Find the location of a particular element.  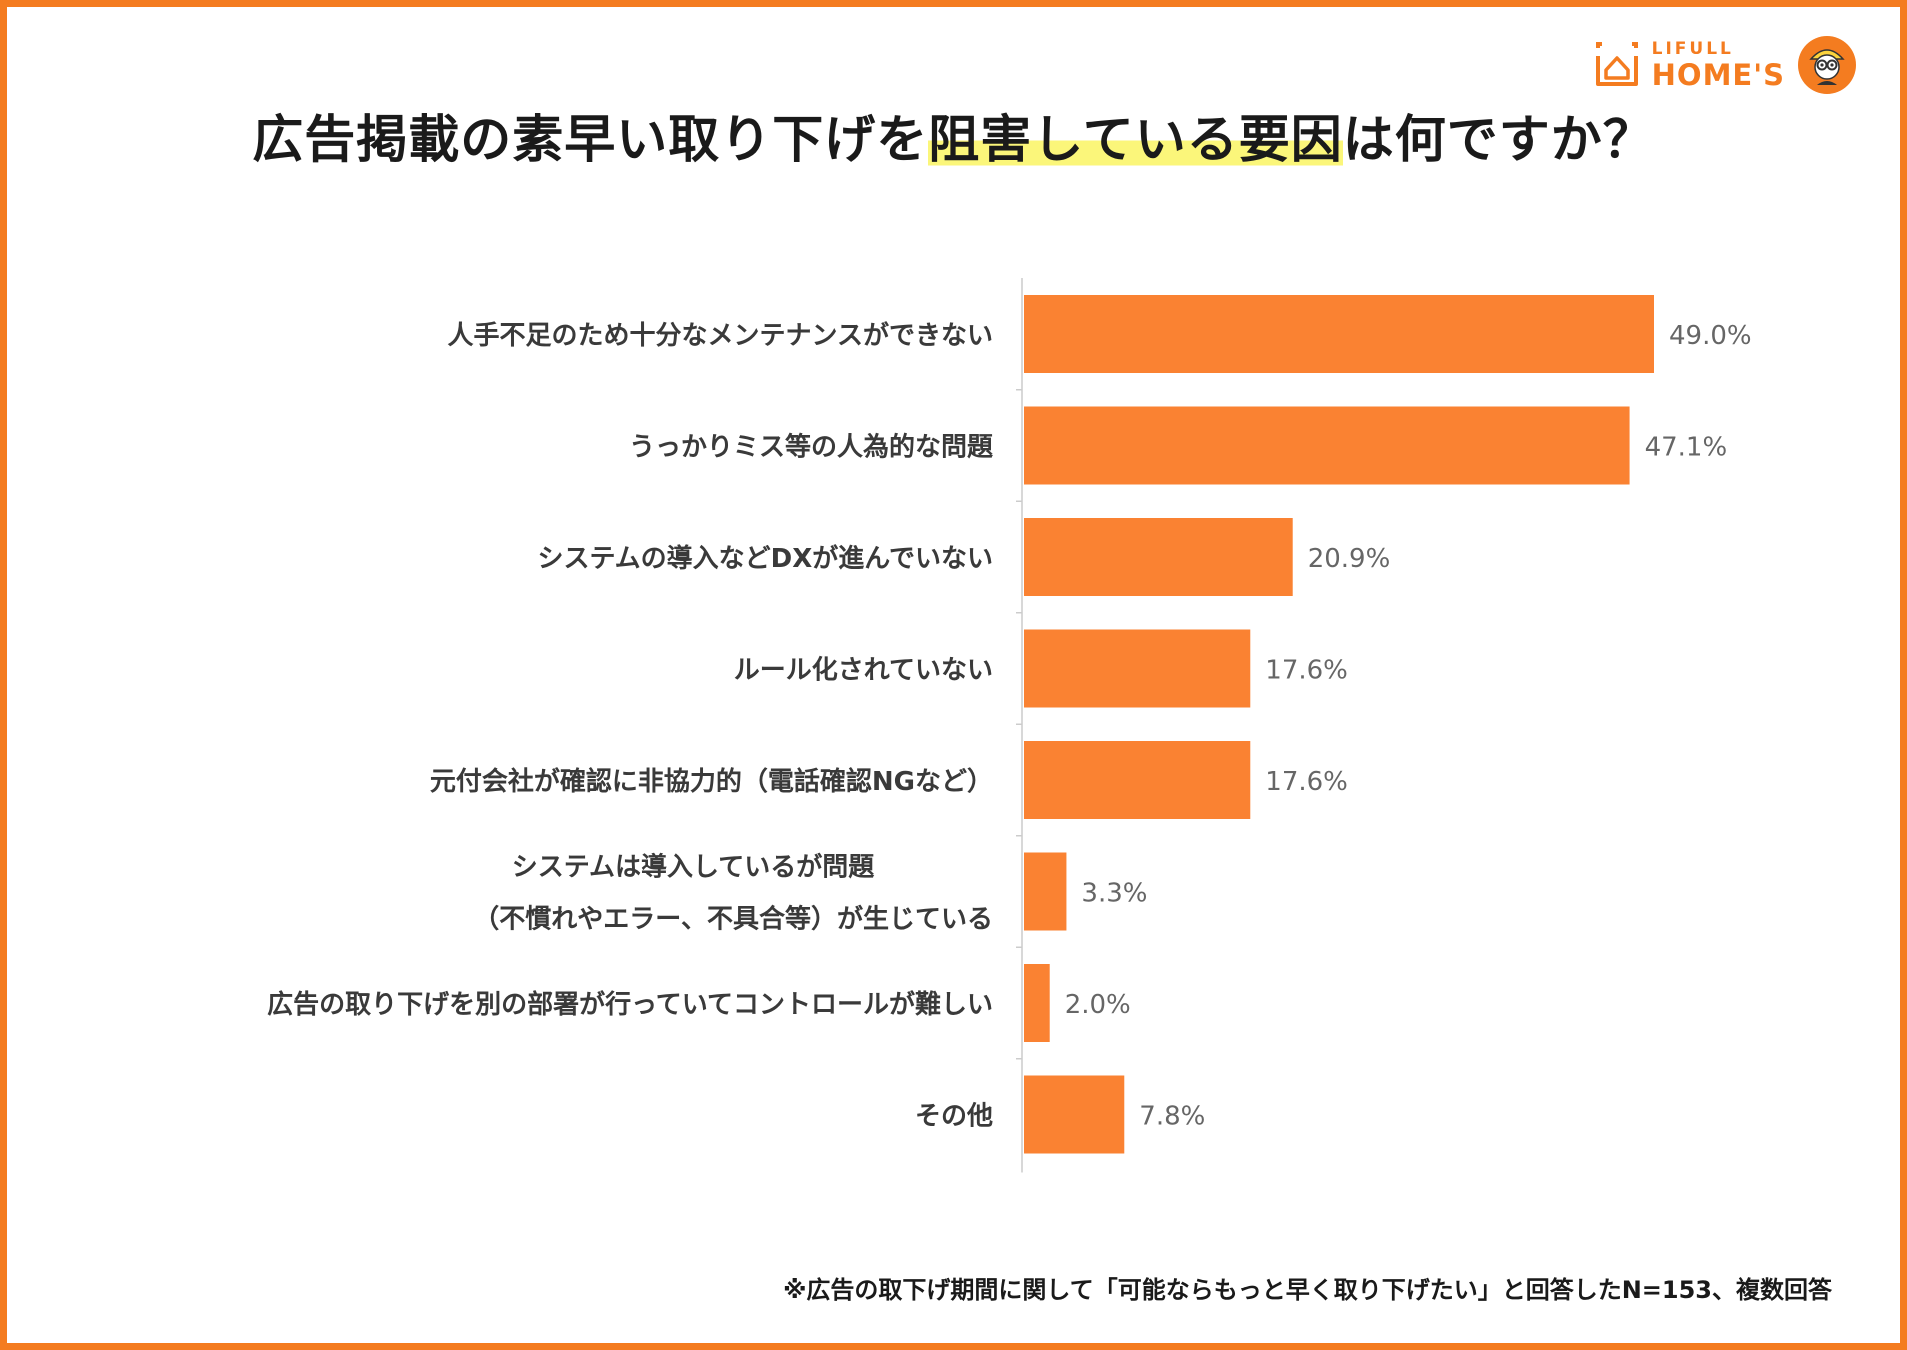

category-label-1: 人手不足のため十分なメンテナンスができない is located at coordinates (720, 335).